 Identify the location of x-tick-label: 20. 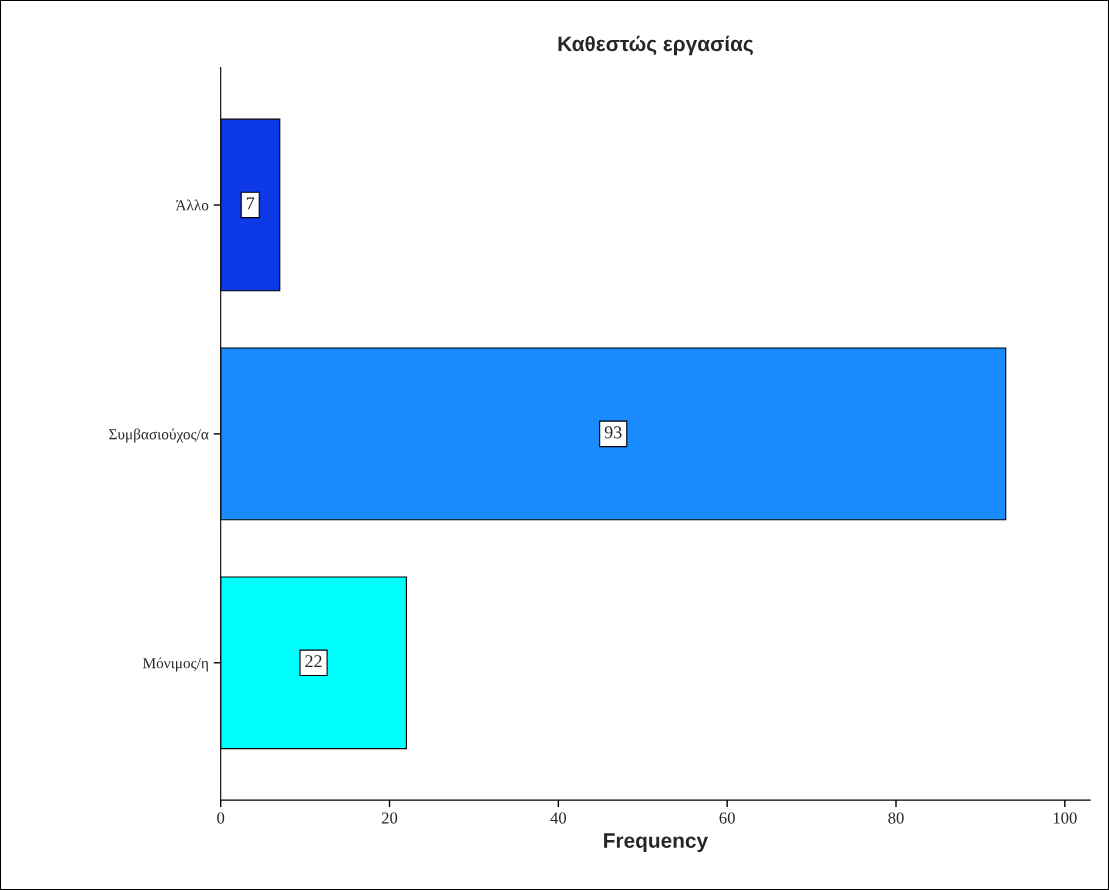
(389, 818).